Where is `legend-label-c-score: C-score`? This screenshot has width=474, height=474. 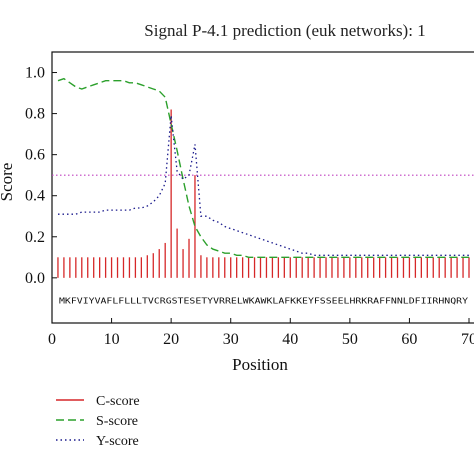
legend-label-c-score: C-score is located at coordinates (118, 401).